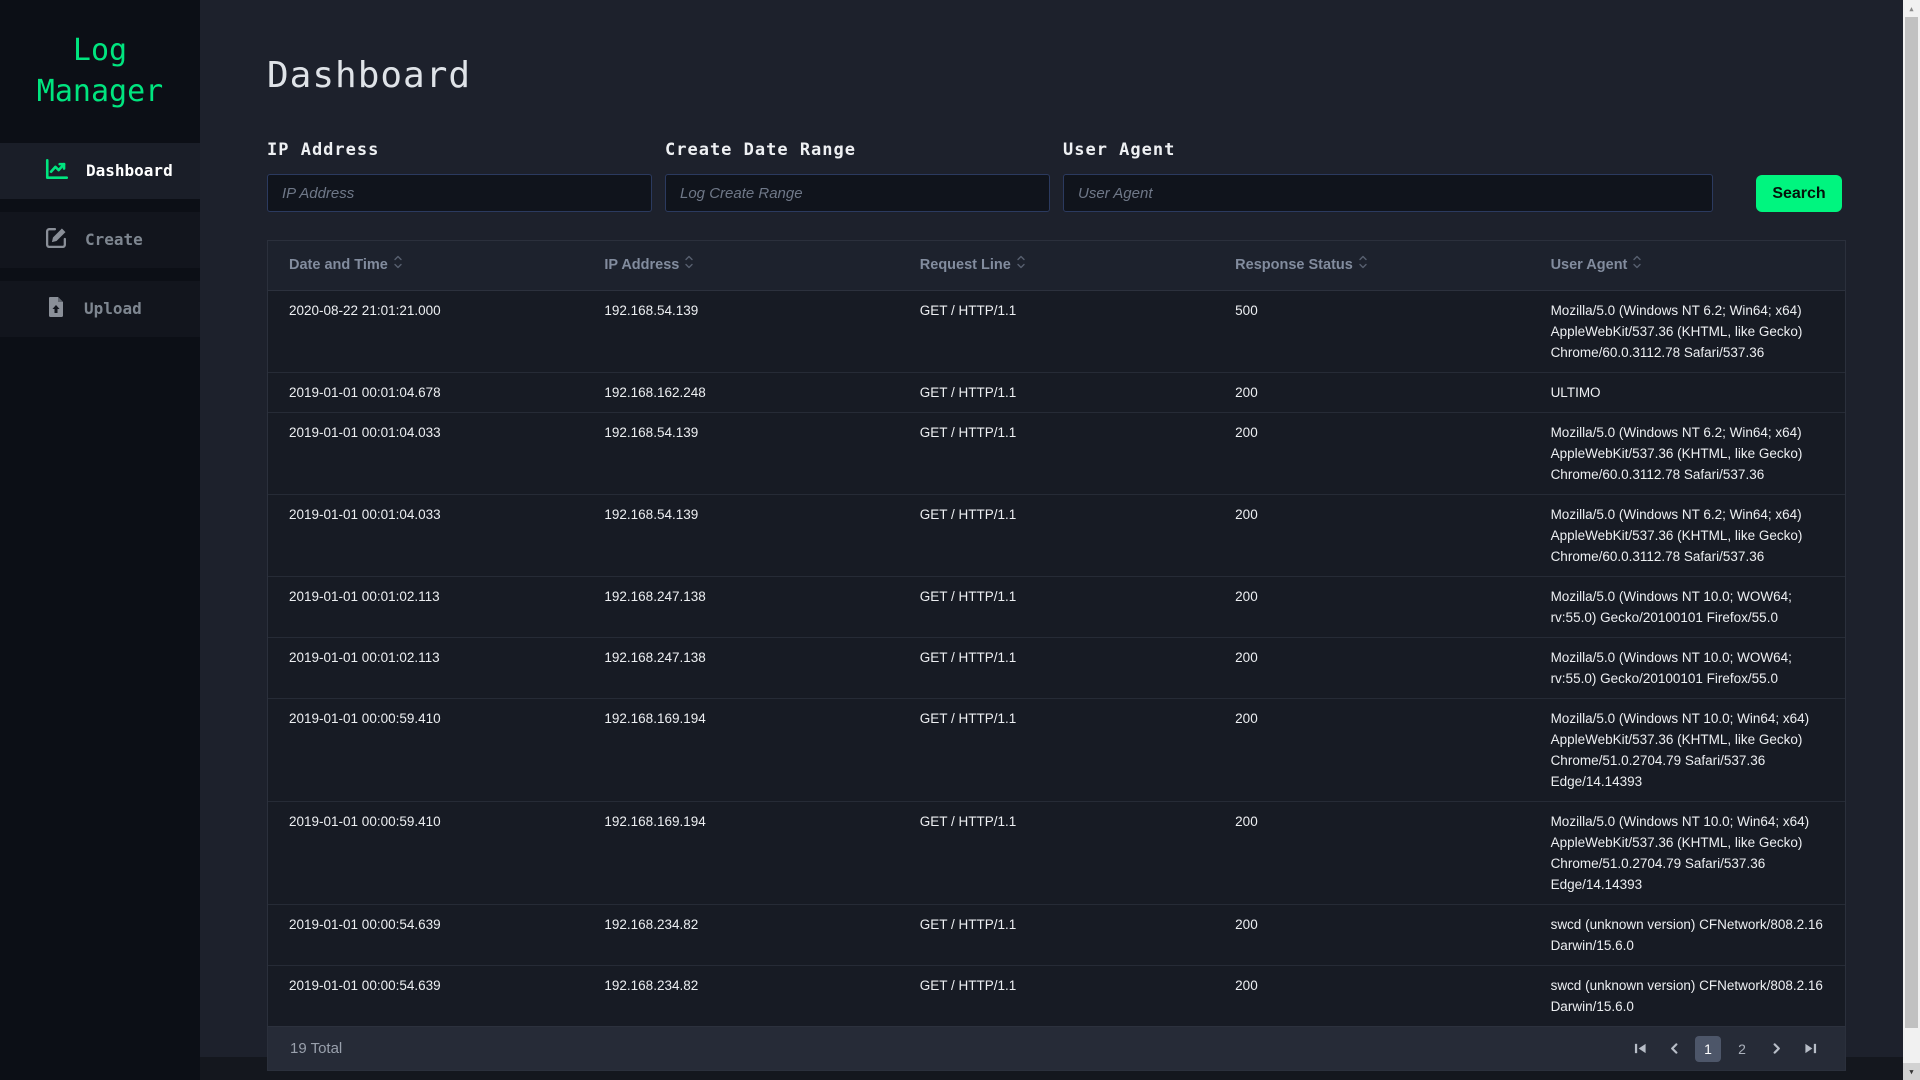 The height and width of the screenshot is (1080, 1920). I want to click on column-header-ip-address: IP Address, so click(740, 265).